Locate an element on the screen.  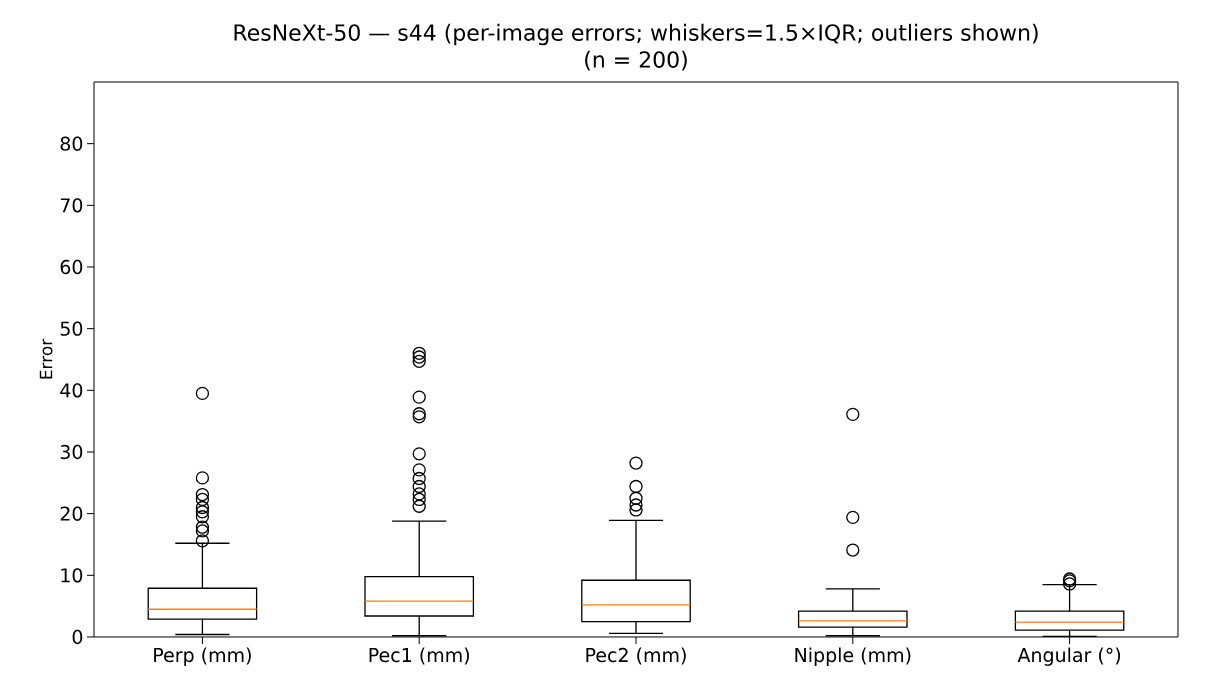
y-tick-label: 30 is located at coordinates (71, 452).